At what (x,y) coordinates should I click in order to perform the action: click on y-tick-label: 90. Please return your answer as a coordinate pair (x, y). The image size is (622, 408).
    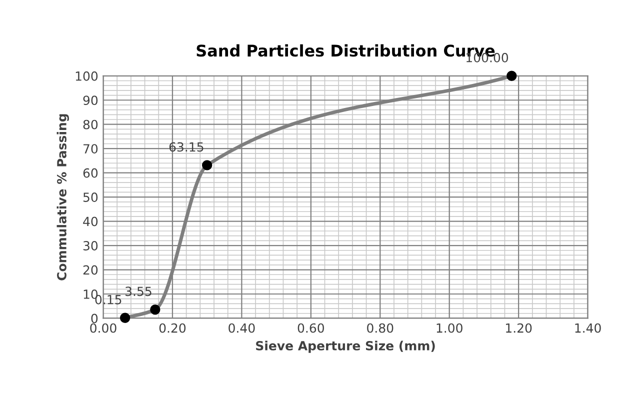
    Looking at the image, I should click on (90, 101).